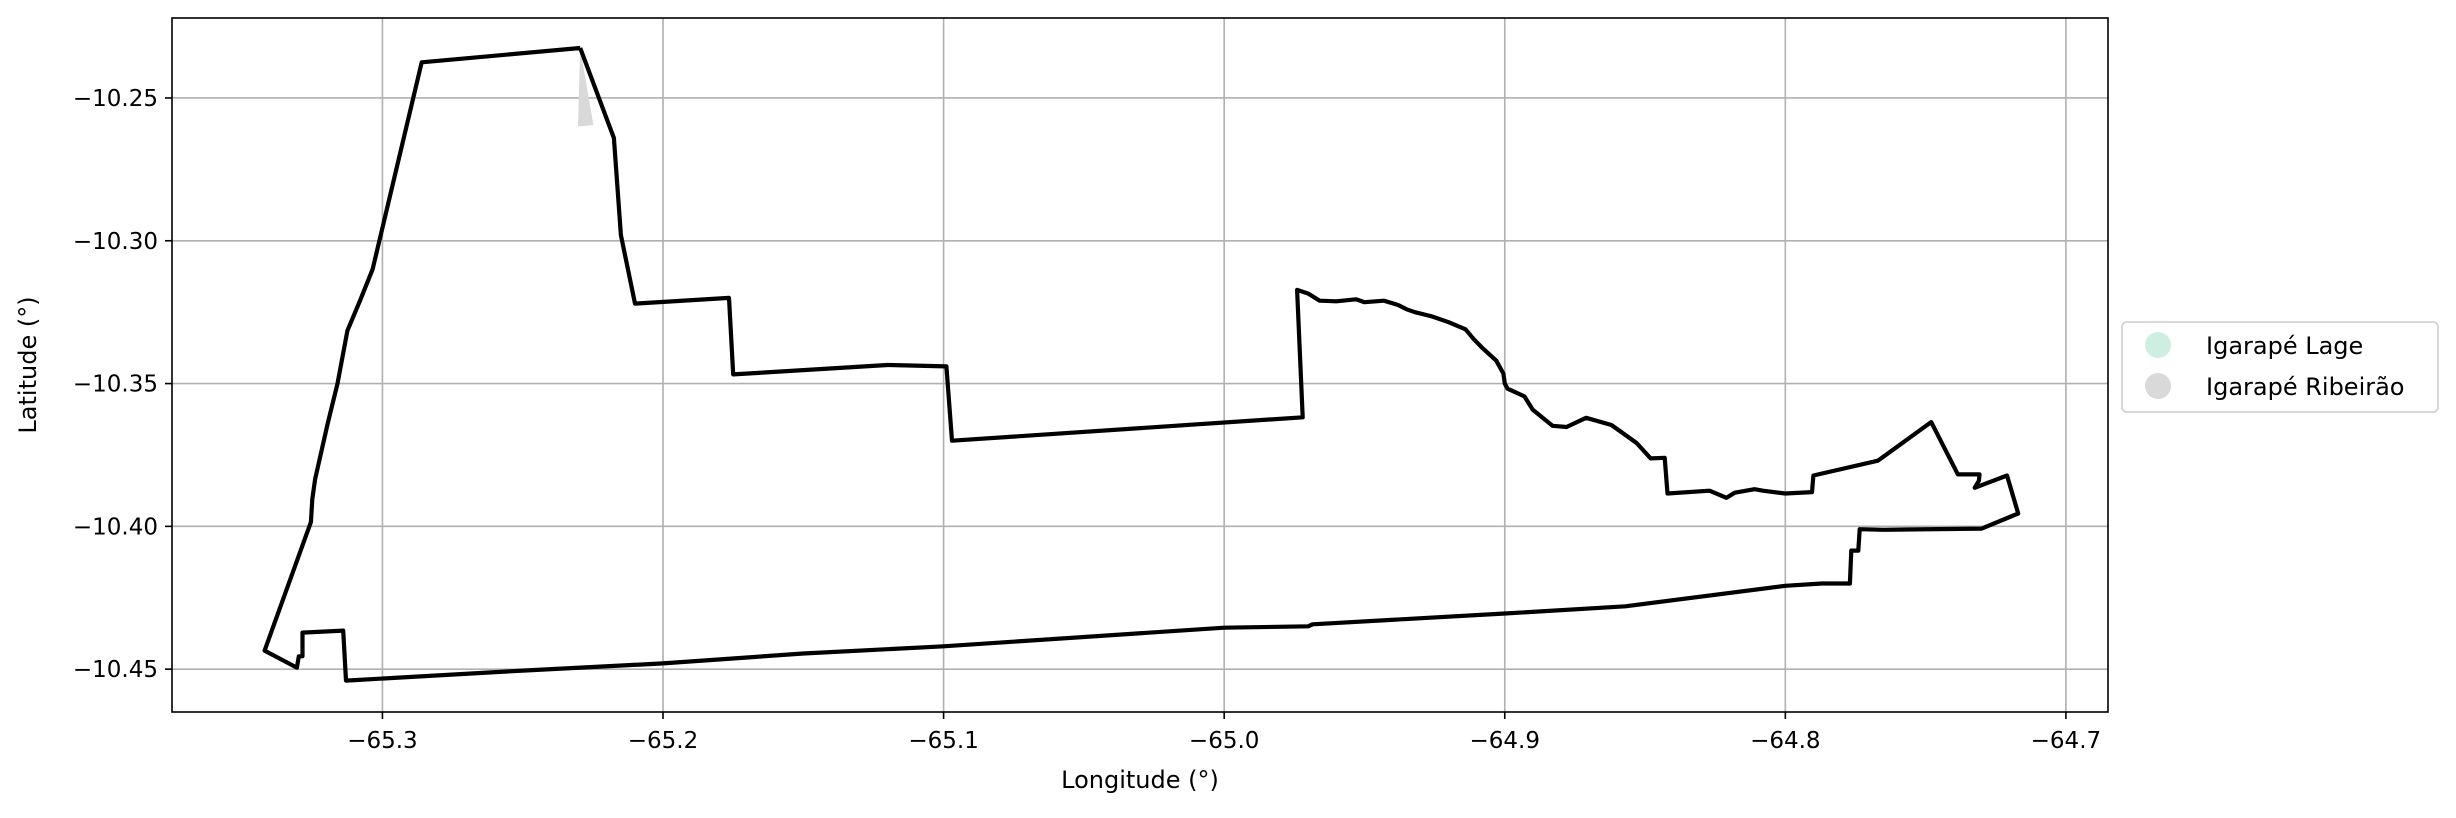 The width and height of the screenshot is (2456, 818). Describe the element at coordinates (2158, 386) in the screenshot. I see `legend-marker-igarape-ribeirao` at that location.